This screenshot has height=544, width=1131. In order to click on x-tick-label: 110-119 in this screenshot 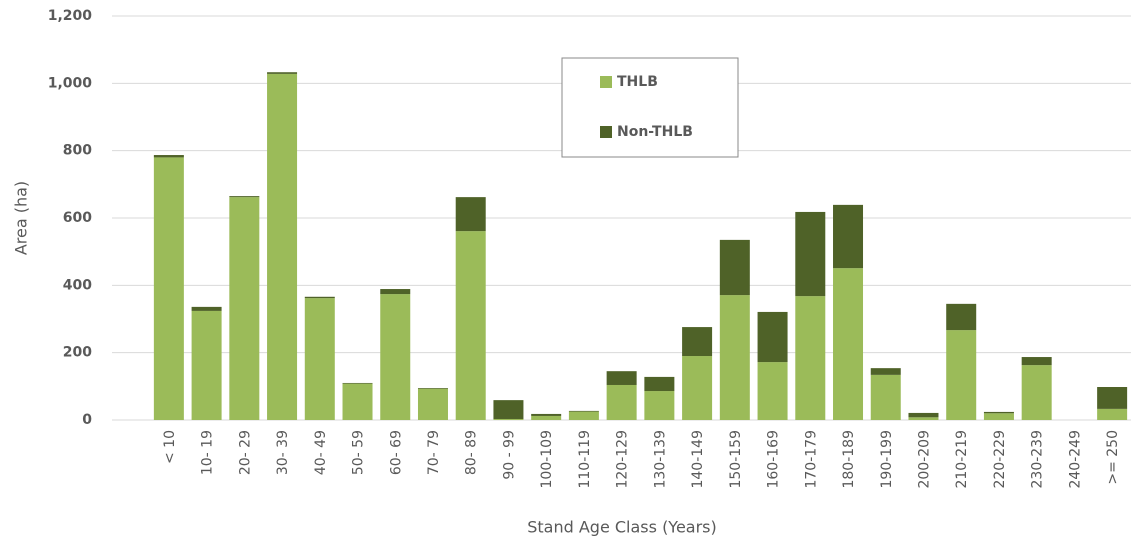, I will do `click(585, 459)`.